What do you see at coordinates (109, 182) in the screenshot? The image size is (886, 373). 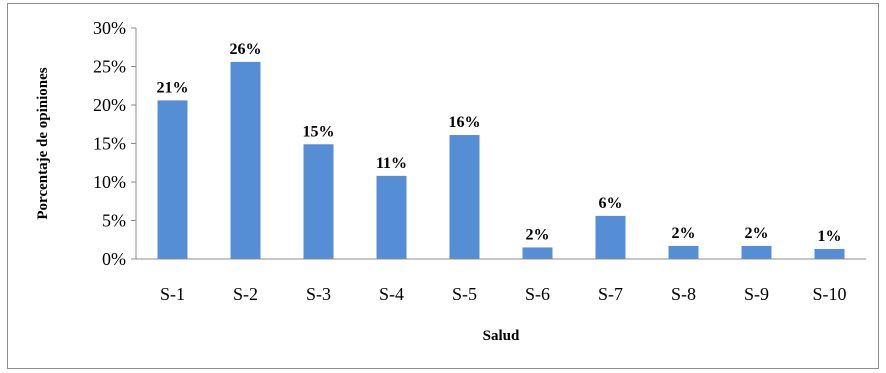 I see `y-tick-label: 10%` at bounding box center [109, 182].